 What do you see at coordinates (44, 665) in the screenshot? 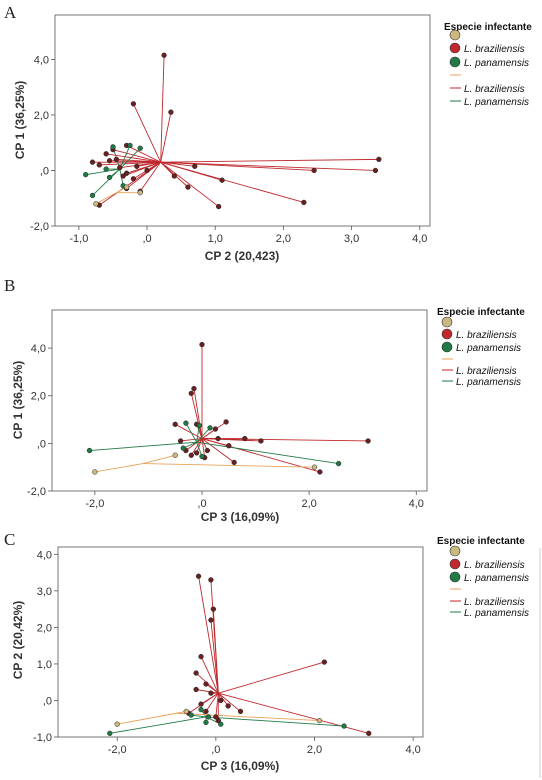
I see `y-tick-label: 1,0` at bounding box center [44, 665].